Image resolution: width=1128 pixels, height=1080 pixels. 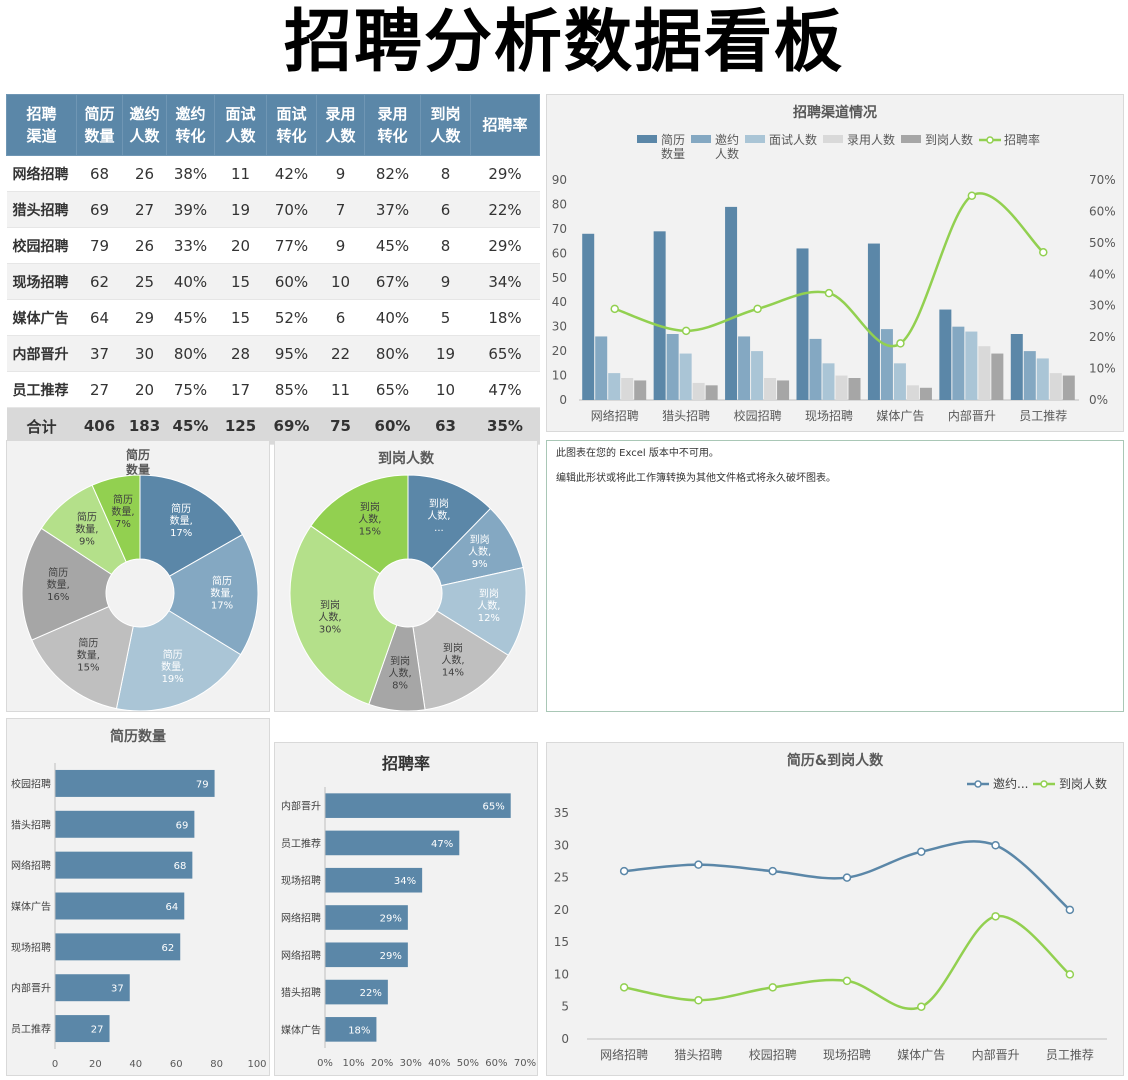 What do you see at coordinates (559, 204) in the screenshot?
I see `y-tick-label: 80` at bounding box center [559, 204].